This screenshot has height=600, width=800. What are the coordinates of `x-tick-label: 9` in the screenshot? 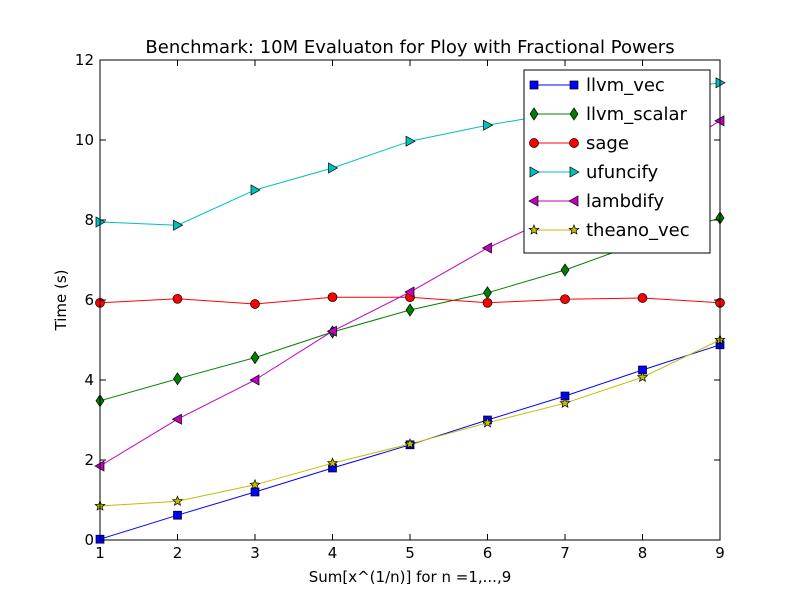 It's located at (720, 553).